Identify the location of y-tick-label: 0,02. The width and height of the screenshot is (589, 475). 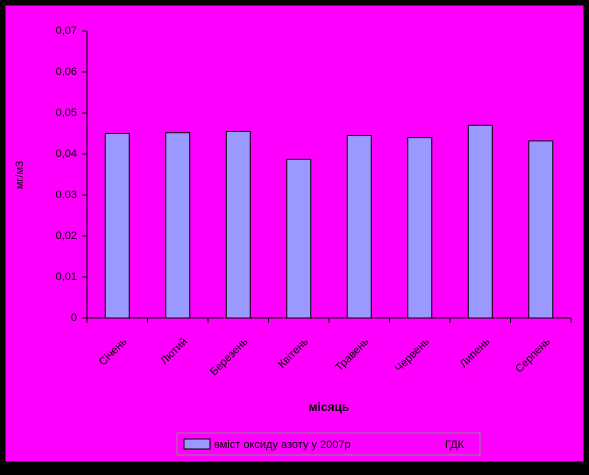
(66, 236).